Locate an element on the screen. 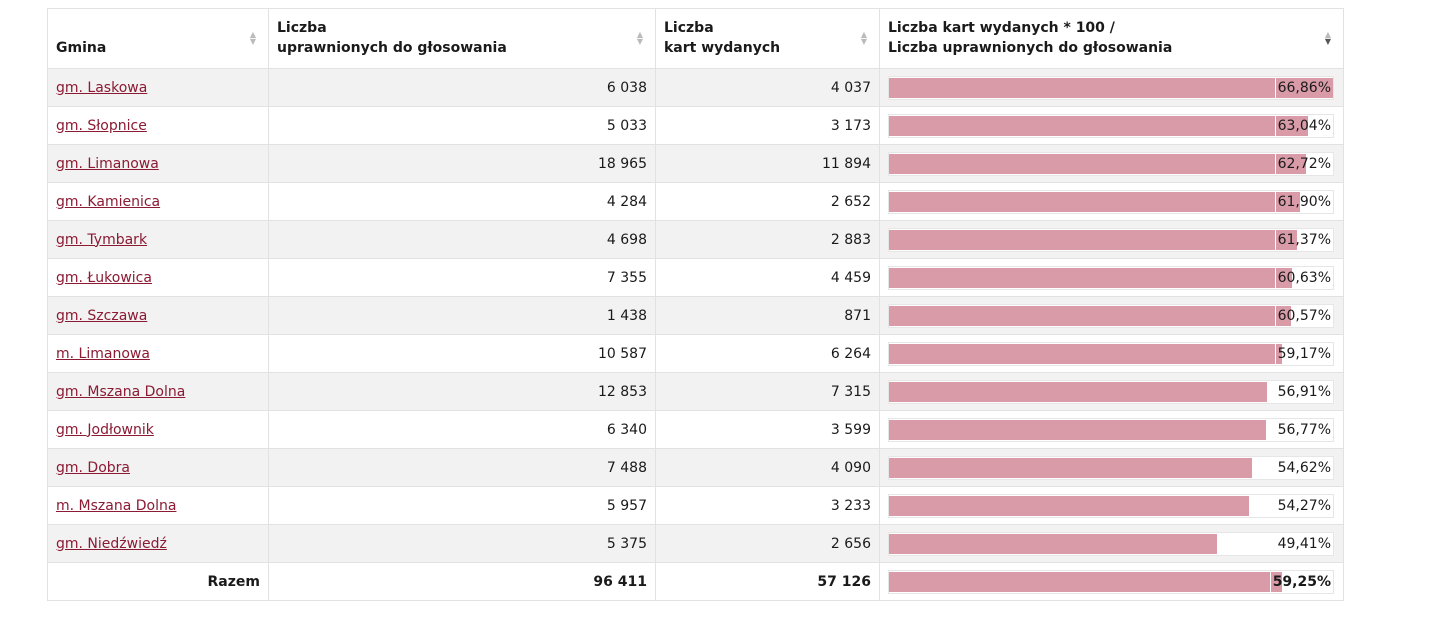 Image resolution: width=1431 pixels, height=634 pixels. gmina-link: gm. Jodłownik is located at coordinates (105, 429).